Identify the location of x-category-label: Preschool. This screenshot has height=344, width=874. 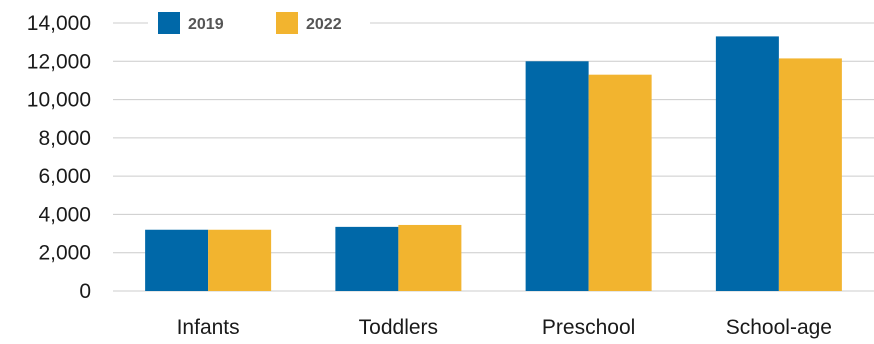
(588, 327).